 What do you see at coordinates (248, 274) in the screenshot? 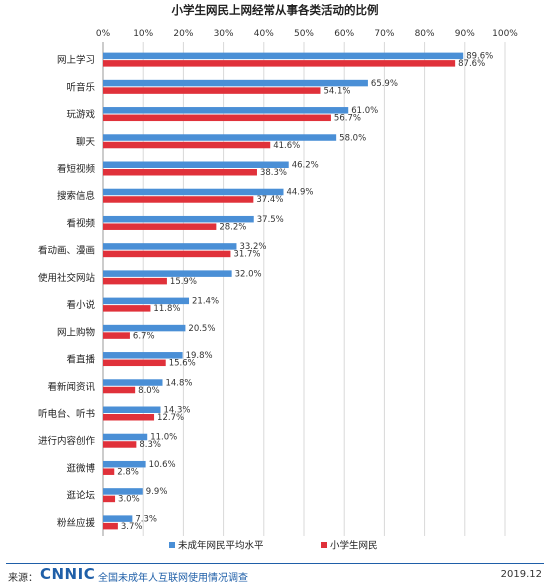
I see `data-label: 32.0%` at bounding box center [248, 274].